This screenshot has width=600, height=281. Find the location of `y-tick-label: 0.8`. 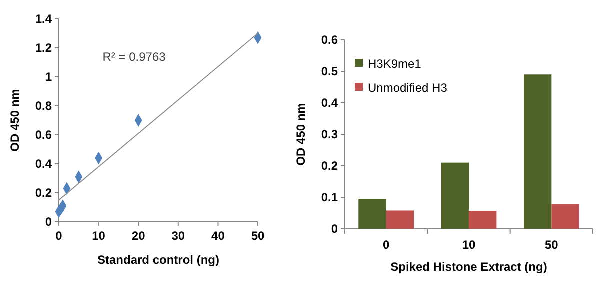

y-tick-label: 0.8 is located at coordinates (43, 106).